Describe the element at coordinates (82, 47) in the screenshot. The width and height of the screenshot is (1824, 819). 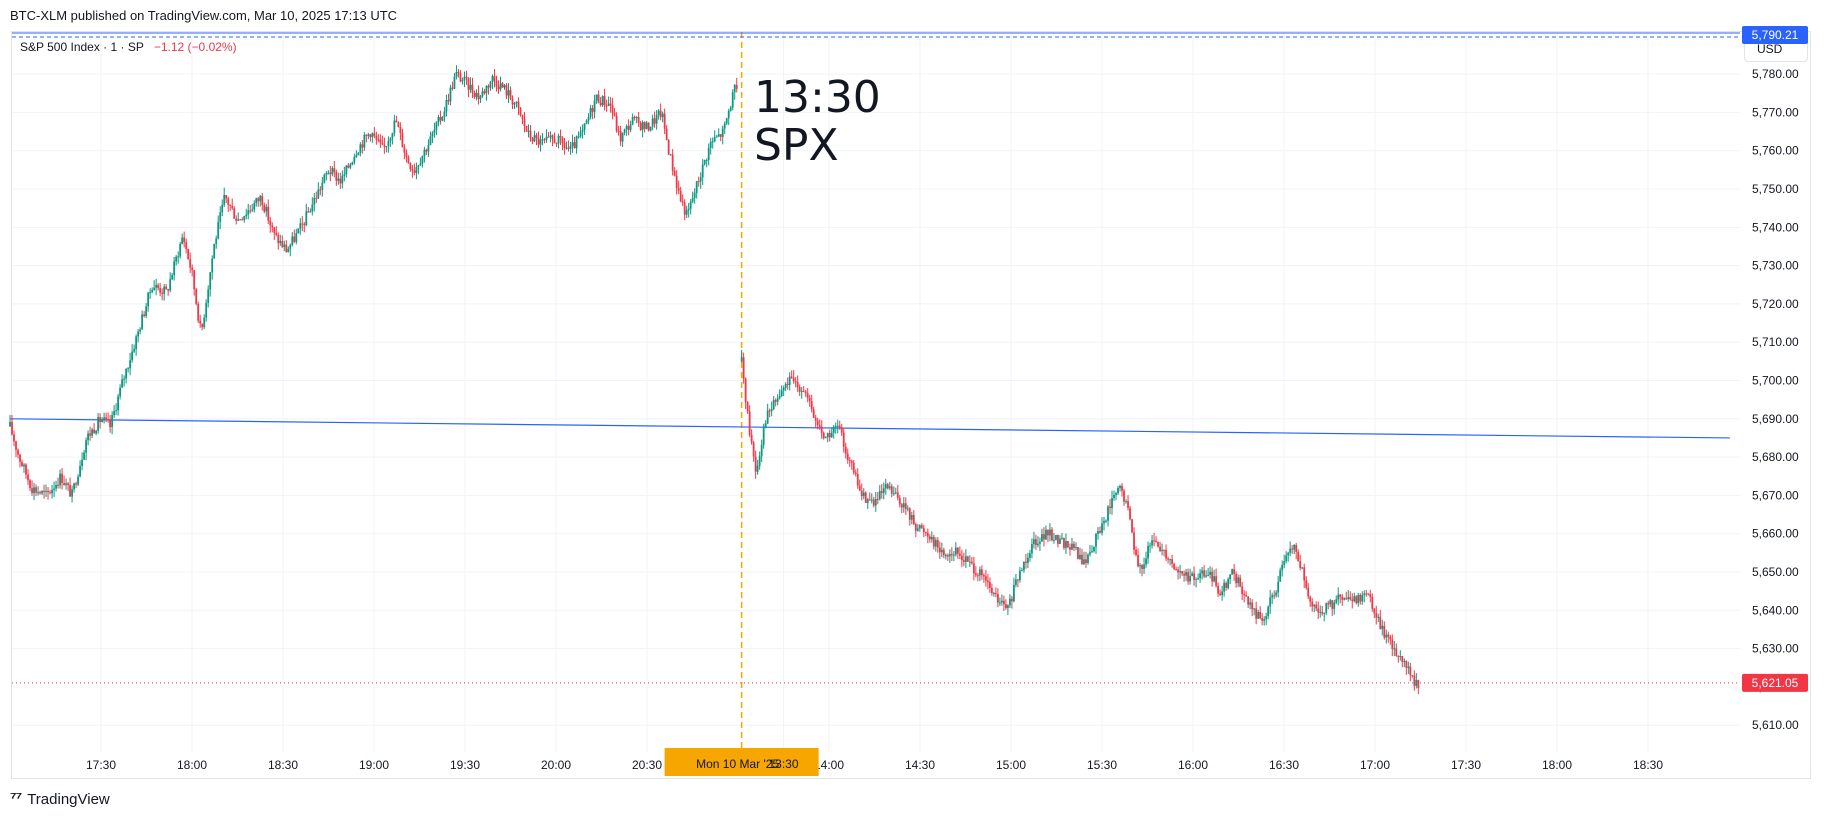
I see `symbol-label: S&P 500 Index · 1 · SP` at that location.